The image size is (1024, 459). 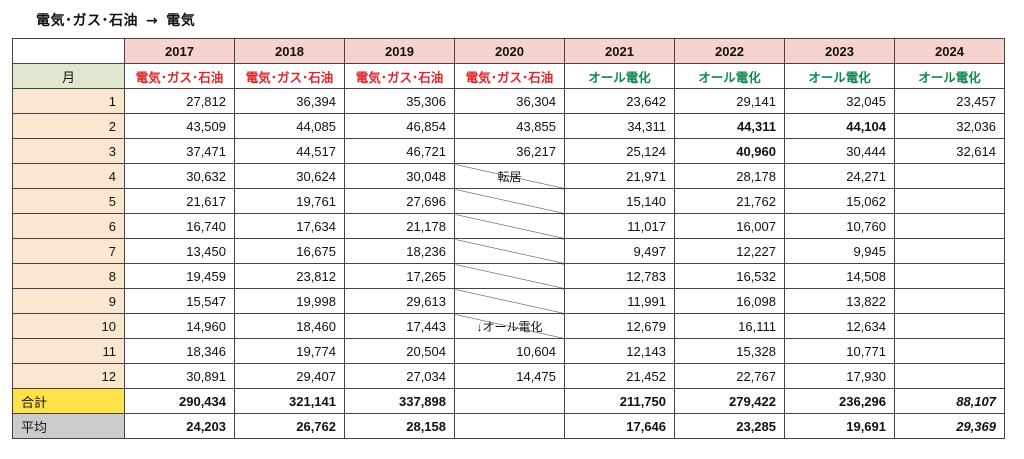 What do you see at coordinates (68, 76) in the screenshot?
I see `month-column-header: 月` at bounding box center [68, 76].